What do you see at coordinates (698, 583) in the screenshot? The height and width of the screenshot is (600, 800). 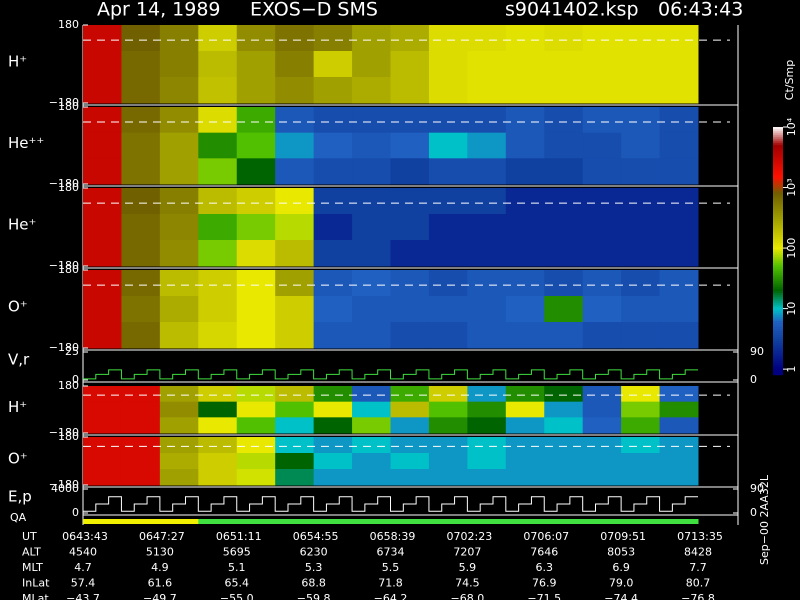 I see `ephemeris-value: 80.7` at bounding box center [698, 583].